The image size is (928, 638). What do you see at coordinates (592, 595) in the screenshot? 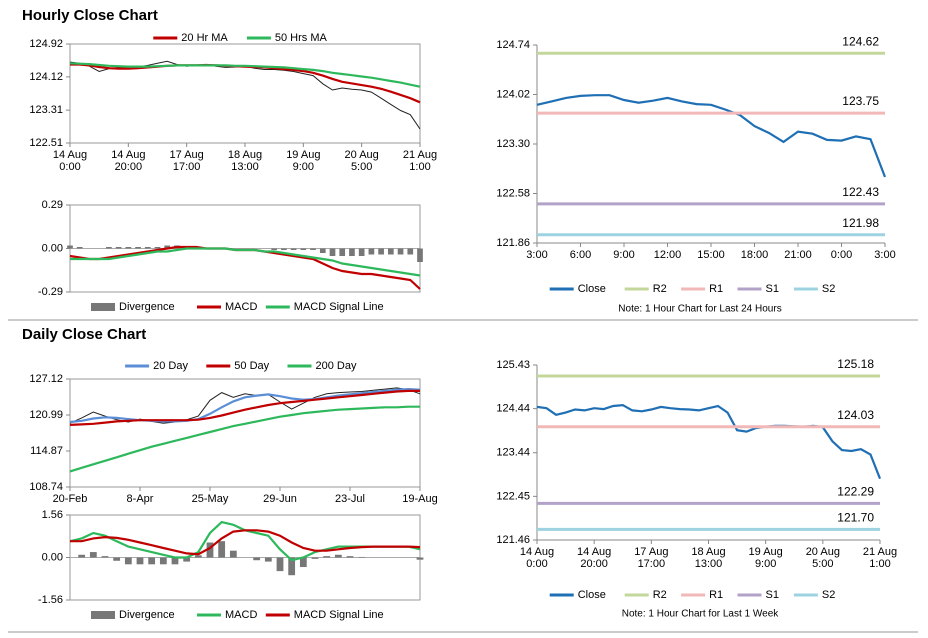
I see `legend-label: Close` at bounding box center [592, 595].